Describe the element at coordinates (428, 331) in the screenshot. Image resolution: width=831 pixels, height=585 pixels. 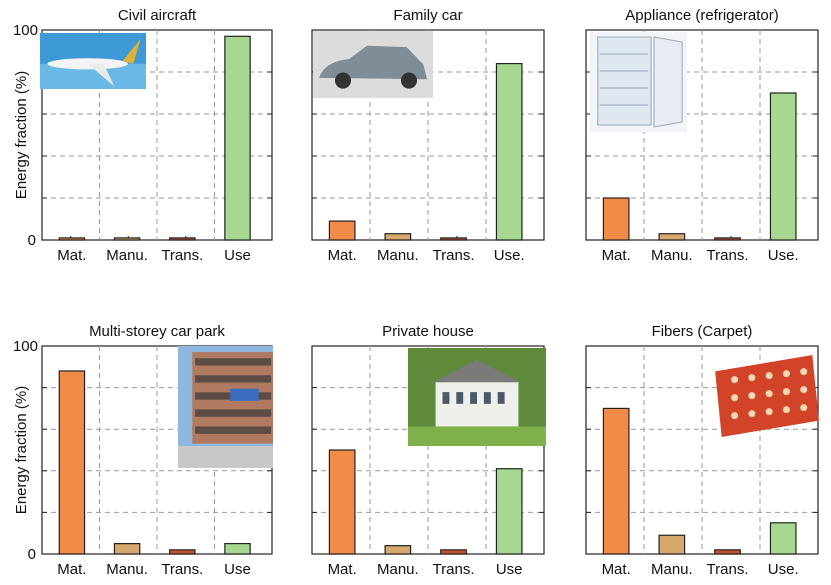
I see `chart-title: Private house` at that location.